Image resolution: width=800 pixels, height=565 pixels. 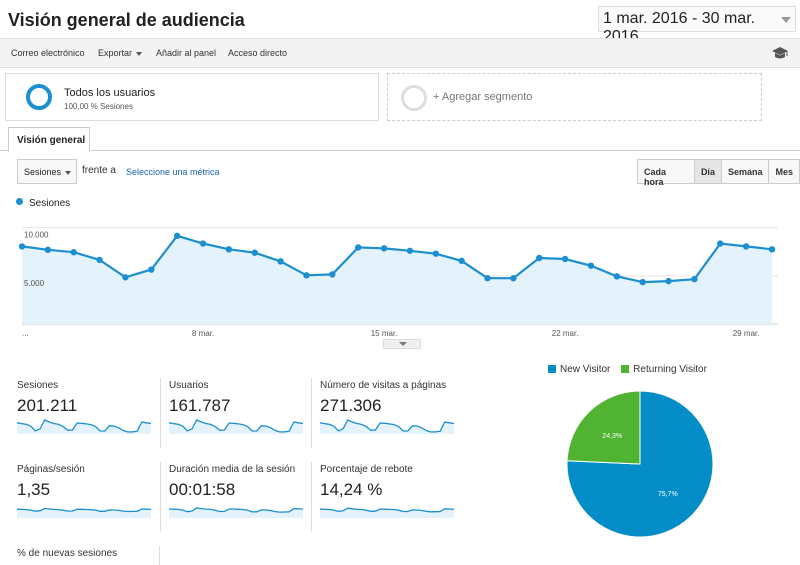 What do you see at coordinates (49, 139) in the screenshot?
I see `tab-overview: Visión general` at bounding box center [49, 139].